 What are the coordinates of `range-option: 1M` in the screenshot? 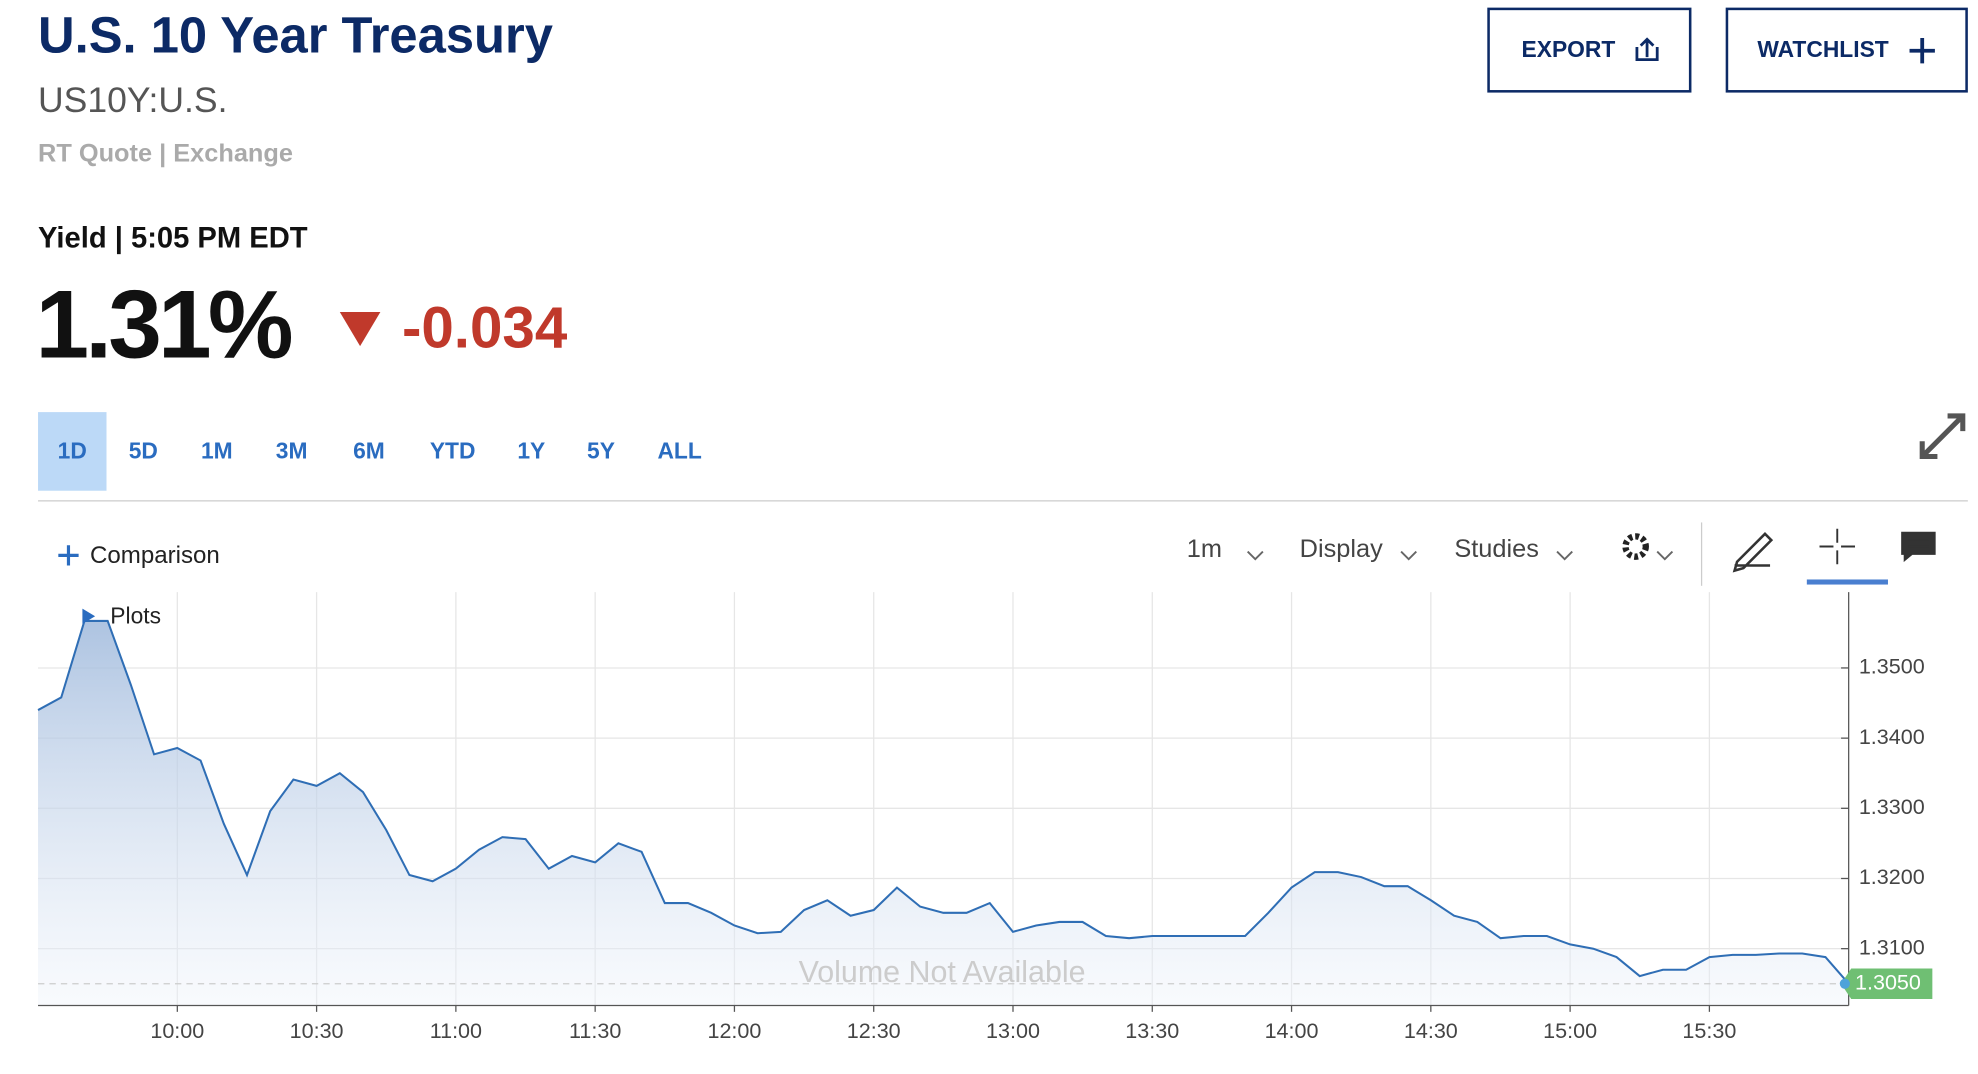 It's located at (217, 451).